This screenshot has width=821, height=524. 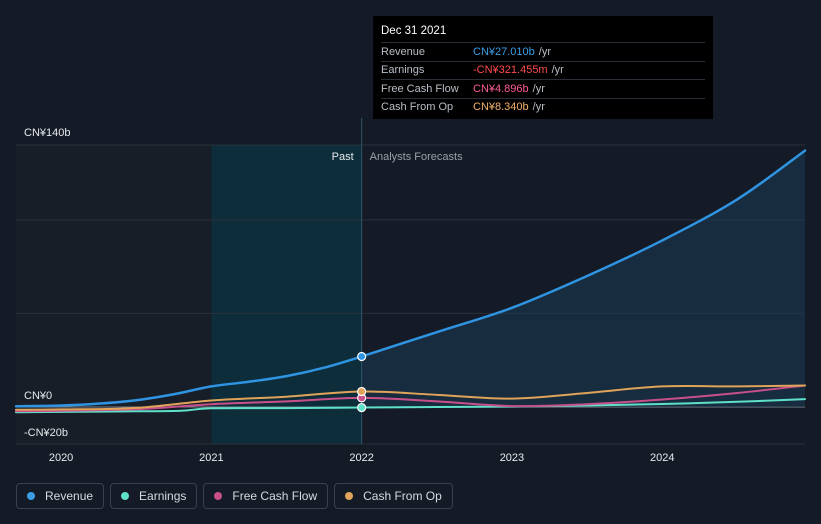 I want to click on legend-label: Free Cash Flow, so click(x=275, y=496).